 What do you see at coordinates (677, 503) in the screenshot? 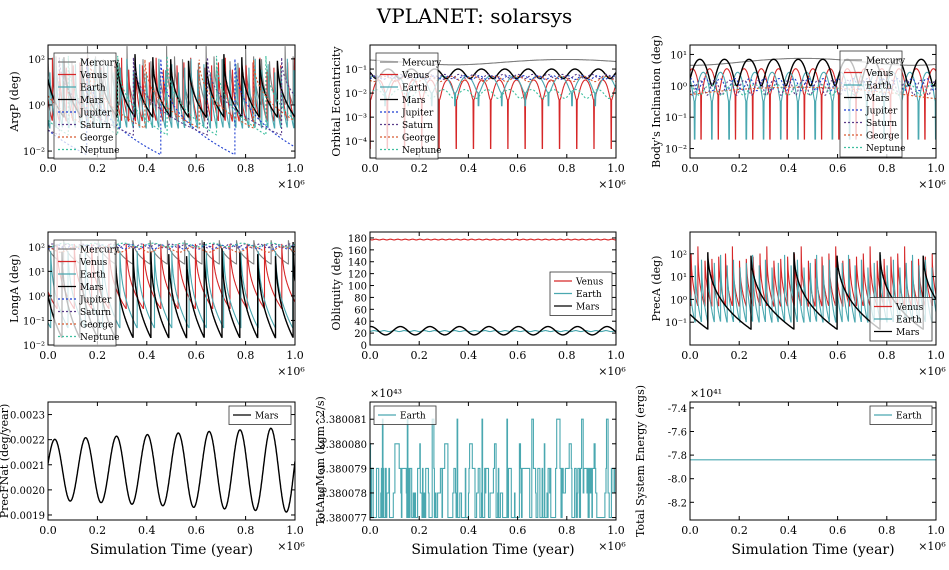
I see `y-tick-label: -8.2` at bounding box center [677, 503].